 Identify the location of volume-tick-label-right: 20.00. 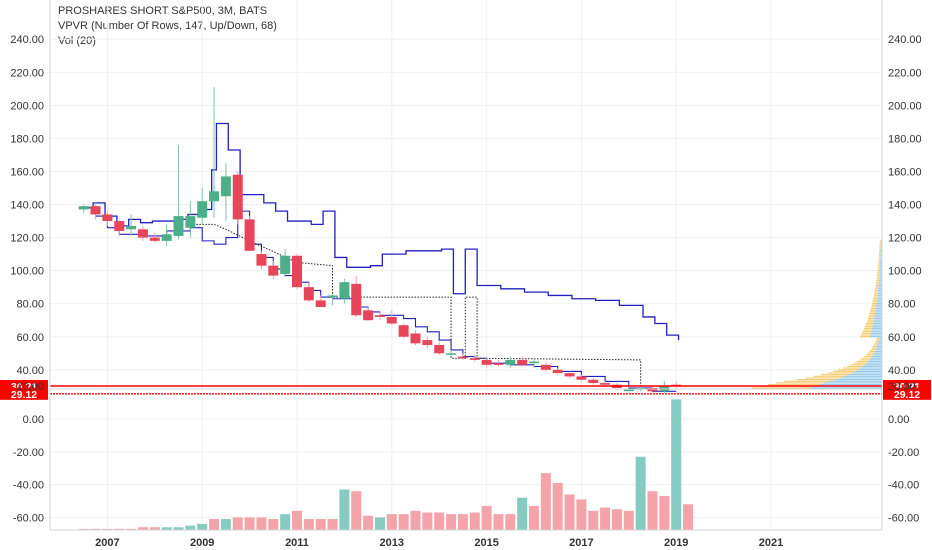
(902, 387).